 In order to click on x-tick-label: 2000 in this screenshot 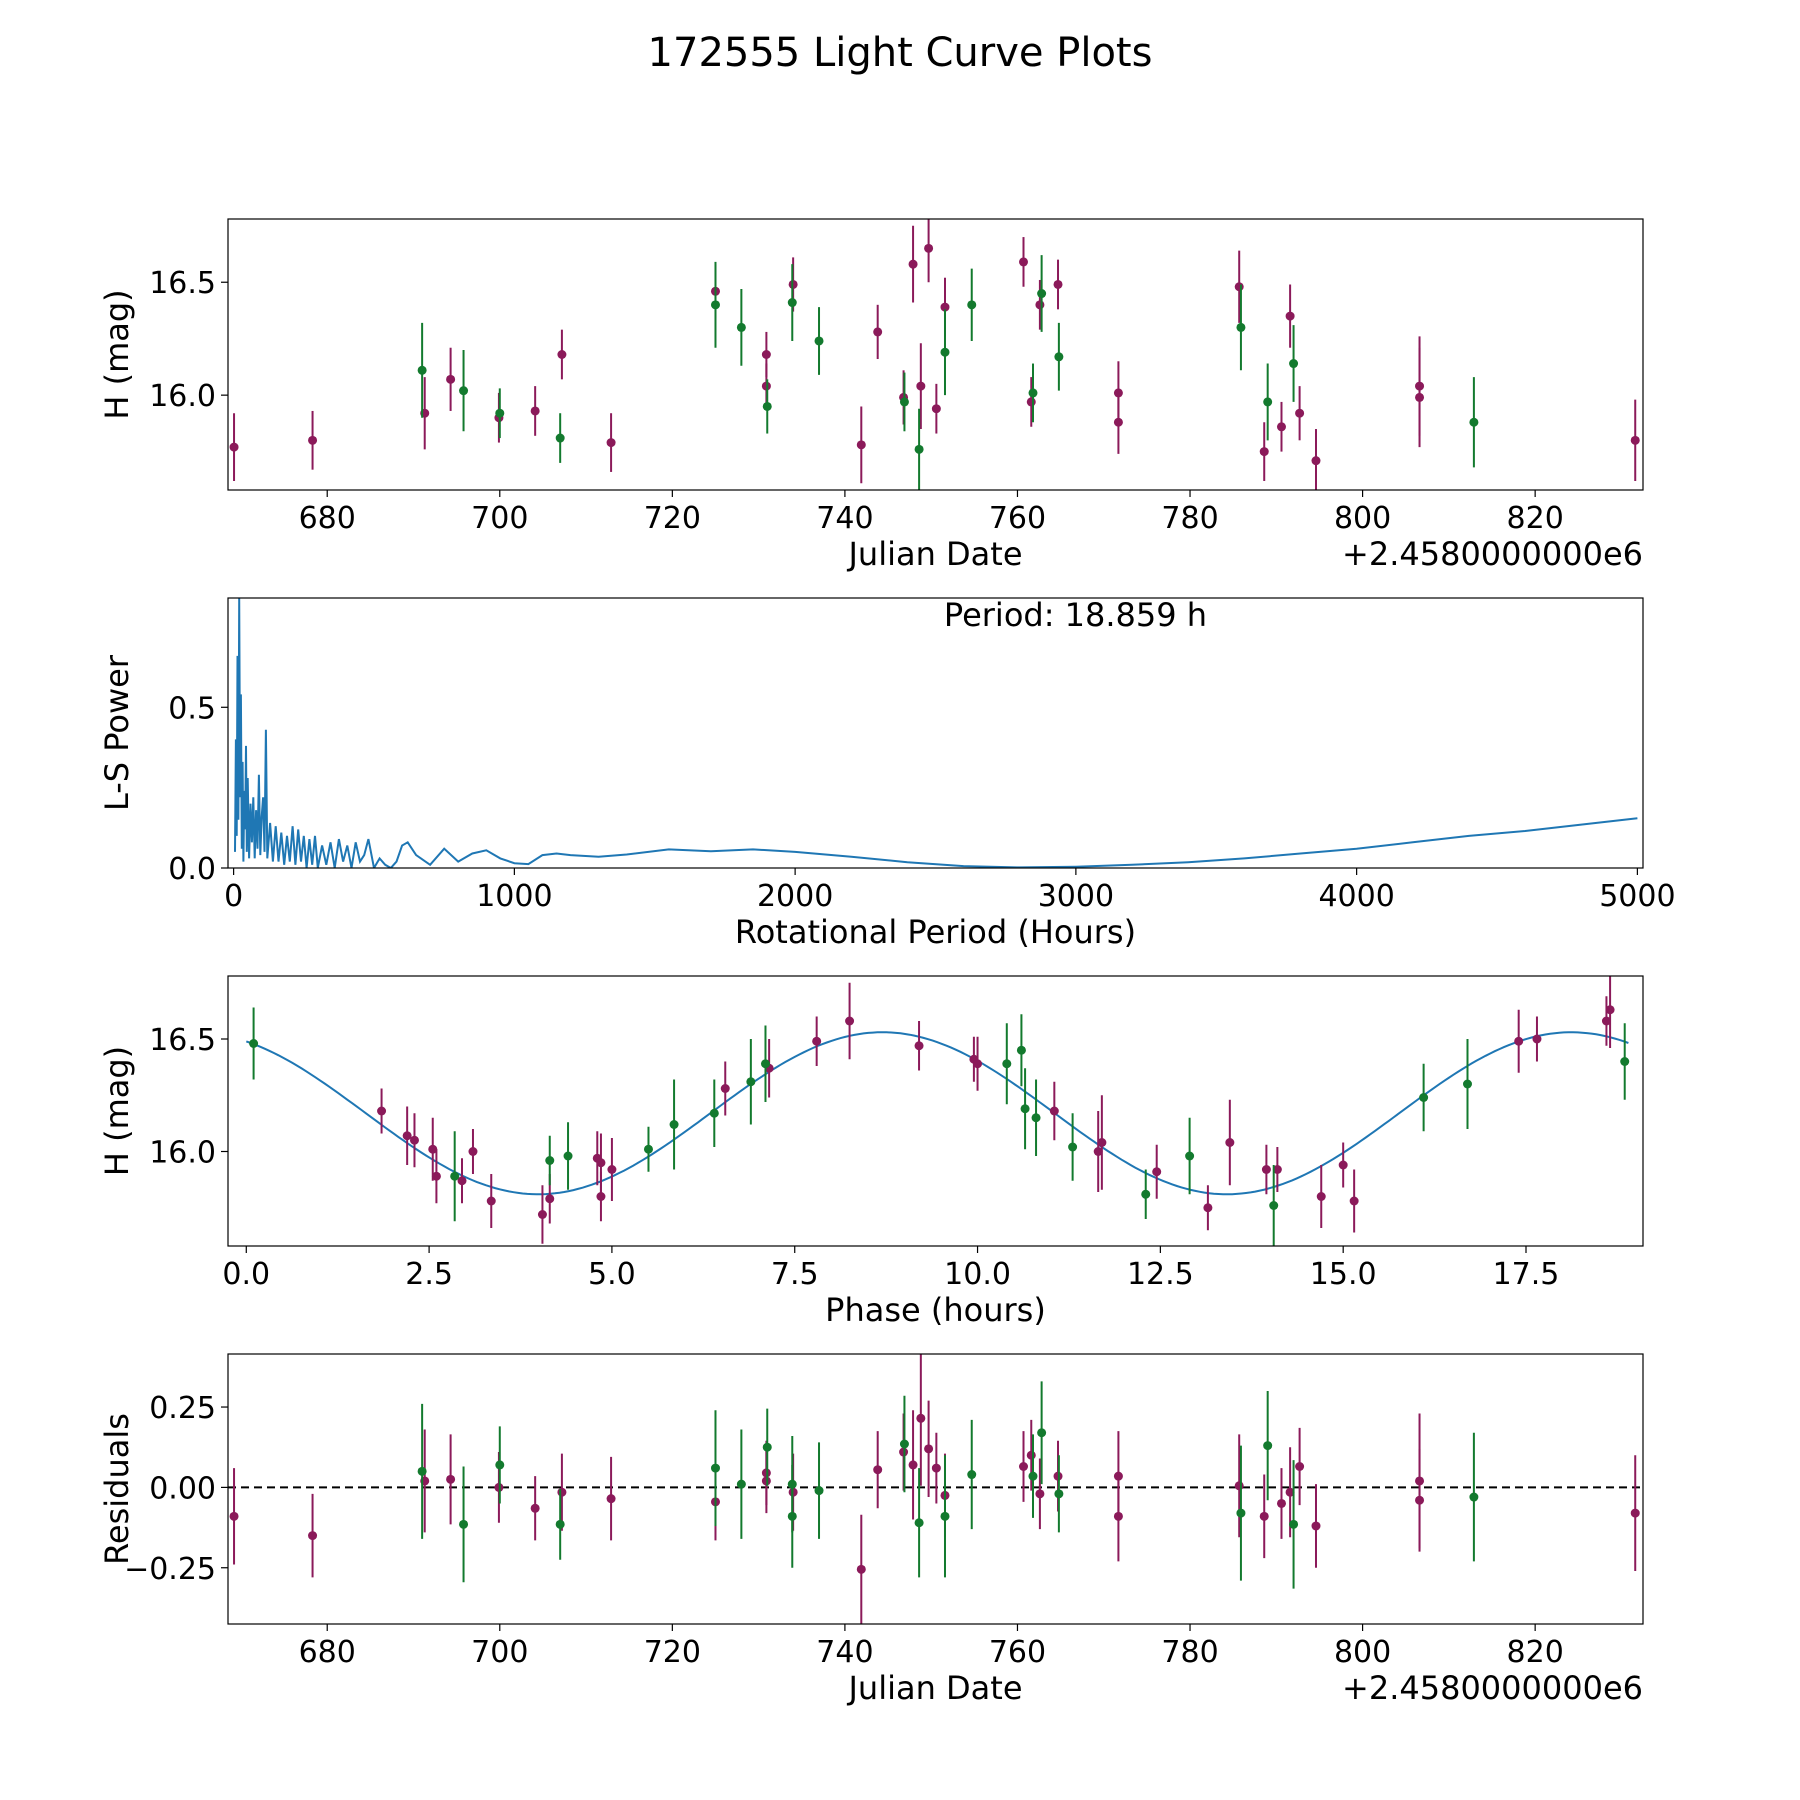, I will do `click(795, 896)`.